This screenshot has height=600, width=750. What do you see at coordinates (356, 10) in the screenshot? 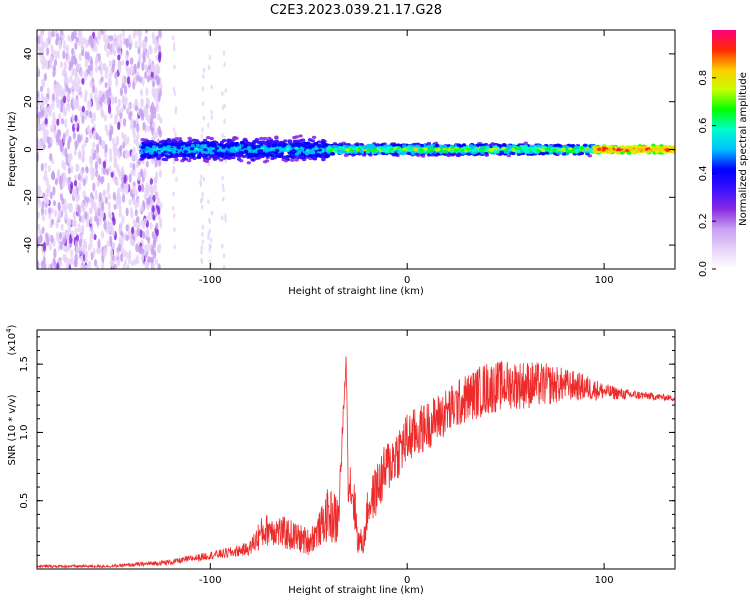
I see `figure-title: C2E3.2023.039.21.17.G28` at bounding box center [356, 10].